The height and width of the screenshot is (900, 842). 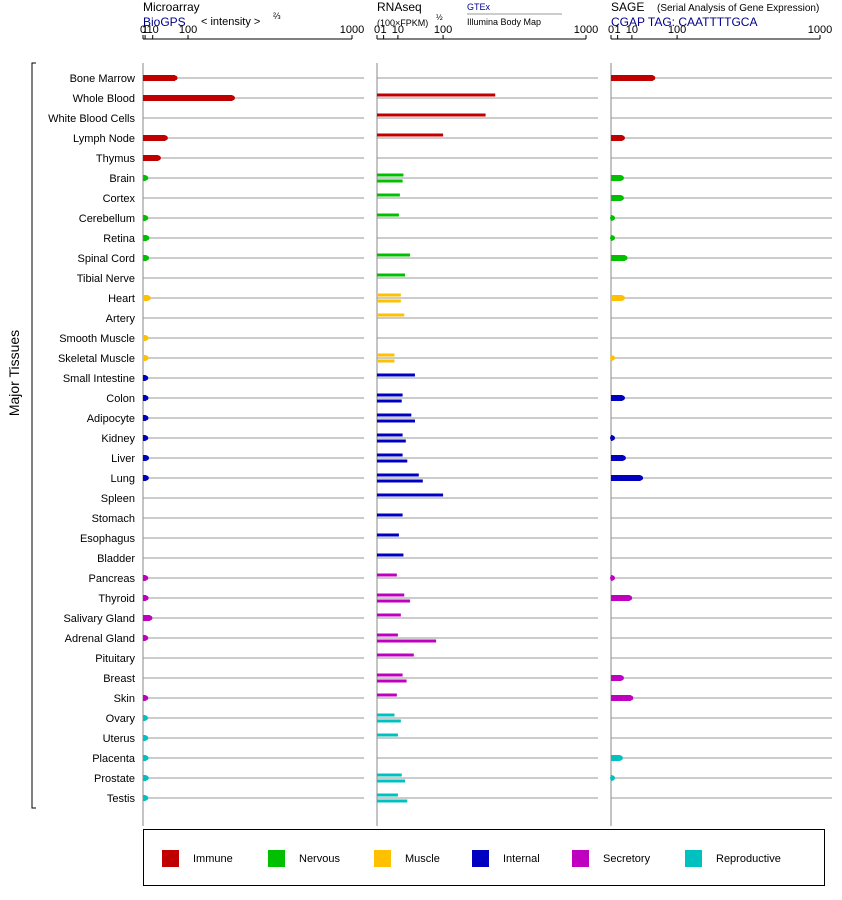 What do you see at coordinates (277, 16) in the screenshot?
I see `microarray-unit-exponent: ⅔` at bounding box center [277, 16].